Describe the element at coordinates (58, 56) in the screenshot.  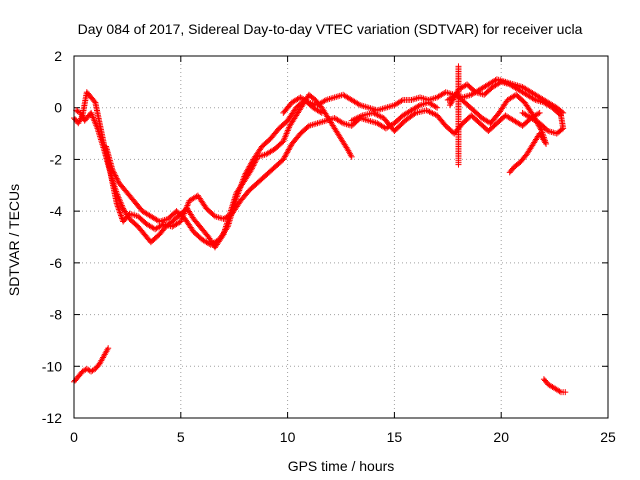
I see `y-tick-label: 2` at that location.